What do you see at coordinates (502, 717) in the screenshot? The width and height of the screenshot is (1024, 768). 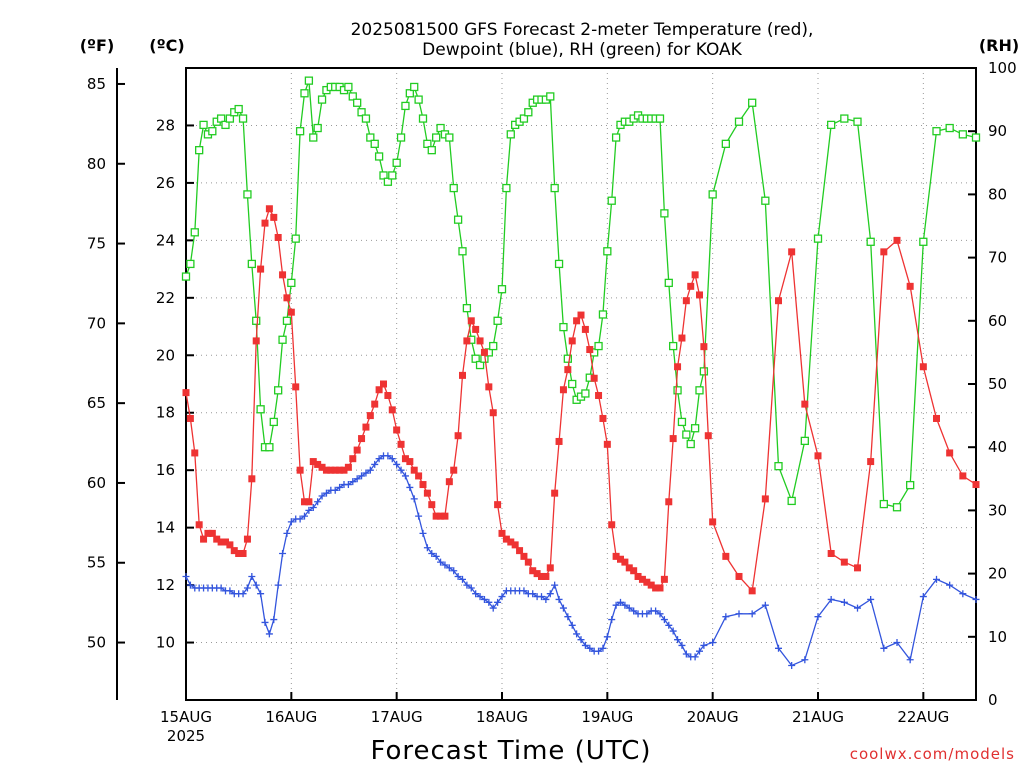 I see `time-tick-label: 18AUG` at bounding box center [502, 717].